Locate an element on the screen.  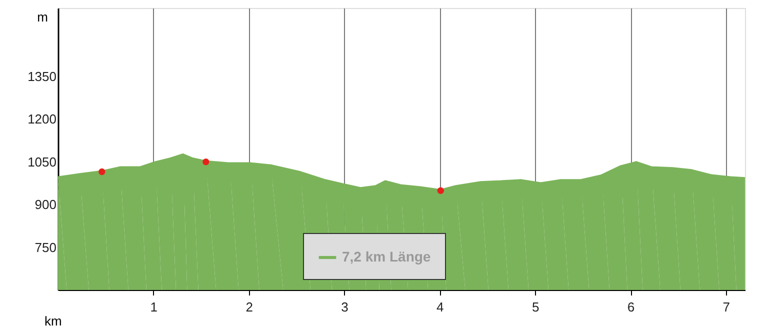
x-tick-label: 5 is located at coordinates (536, 307).